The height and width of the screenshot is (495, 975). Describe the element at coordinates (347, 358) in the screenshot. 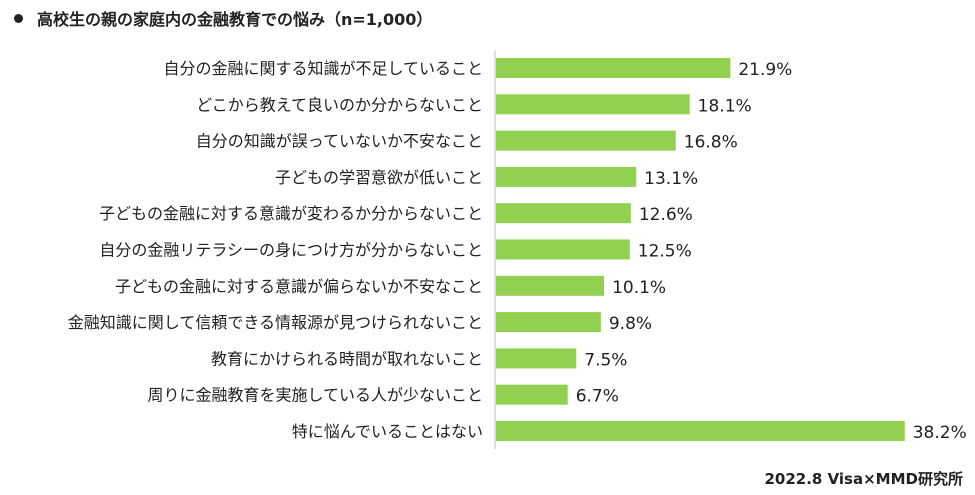

I see `category-label: 教育にかけられる時間が取れないこと` at that location.